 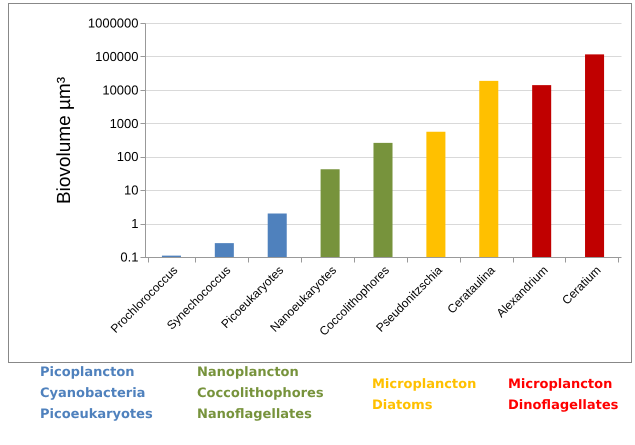 What do you see at coordinates (134, 224) in the screenshot?
I see `y-tick-label: 1` at bounding box center [134, 224].